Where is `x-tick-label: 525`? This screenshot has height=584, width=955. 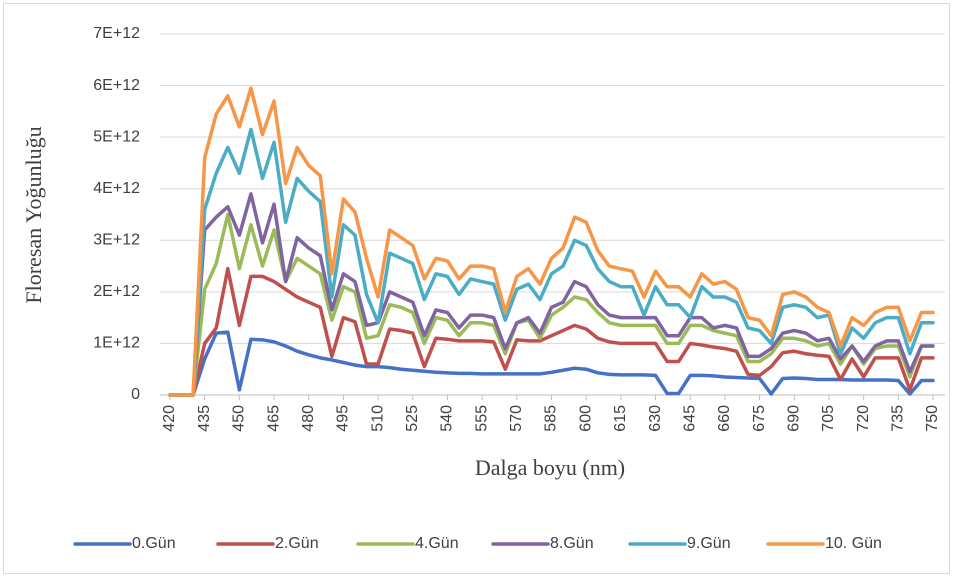 x-tick-label: 525 is located at coordinates (412, 418).